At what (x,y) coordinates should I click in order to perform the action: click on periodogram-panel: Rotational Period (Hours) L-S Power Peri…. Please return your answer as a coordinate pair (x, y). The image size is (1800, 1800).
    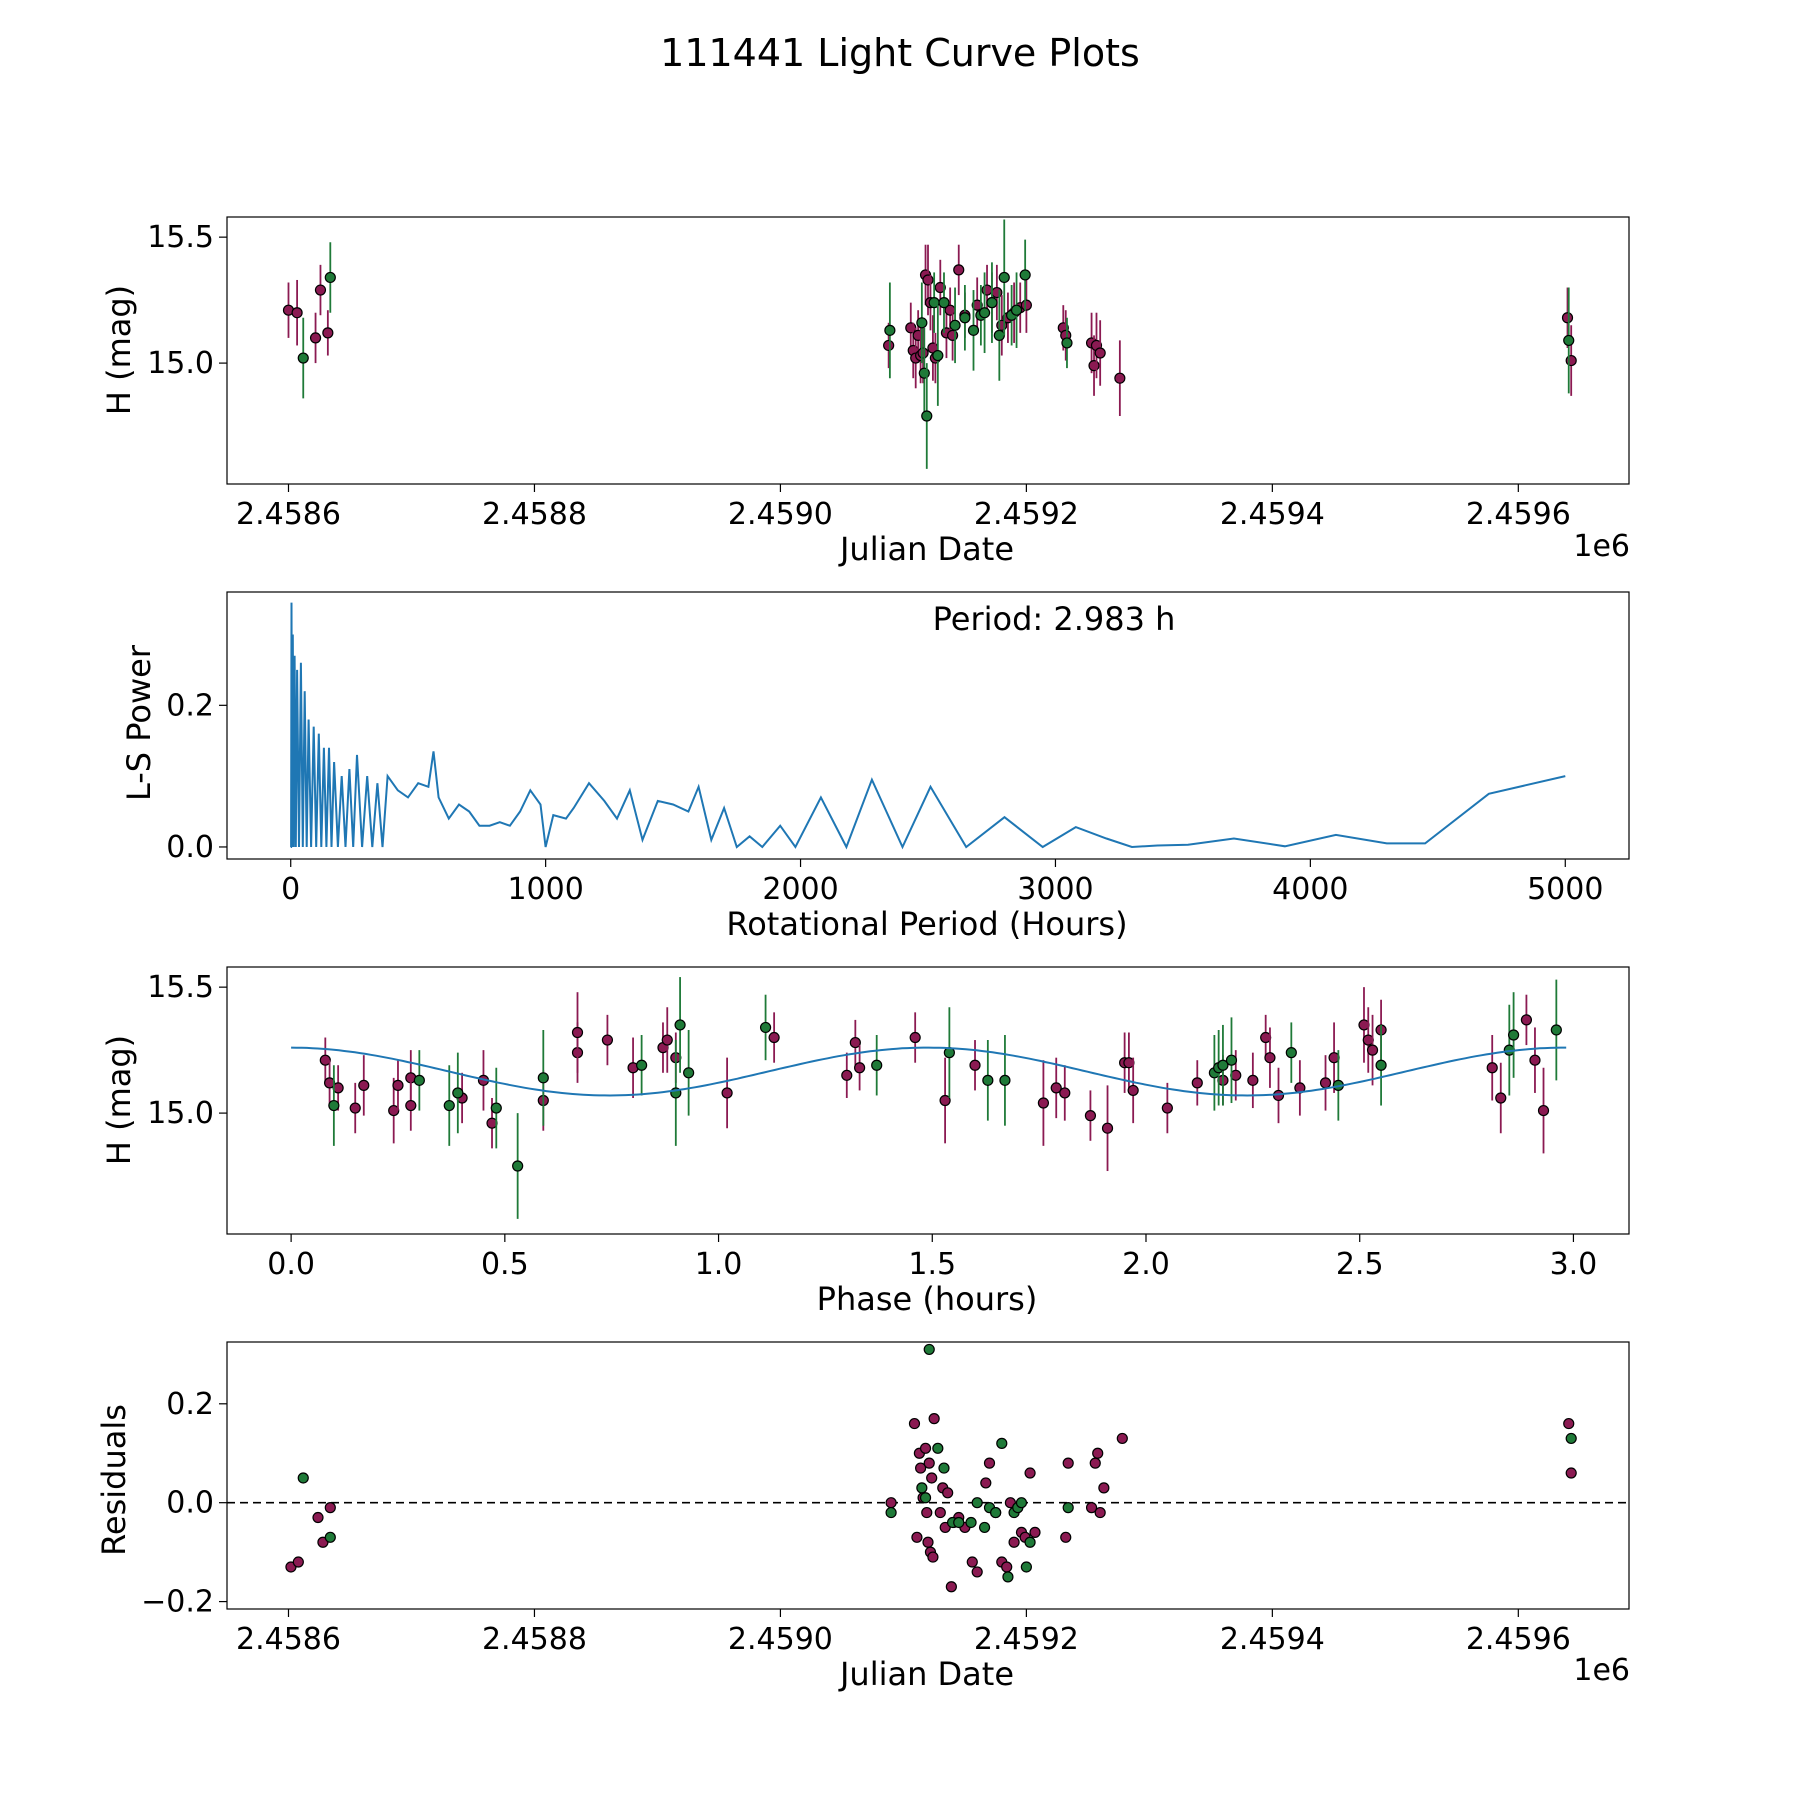
    Looking at the image, I should click on (647, 771).